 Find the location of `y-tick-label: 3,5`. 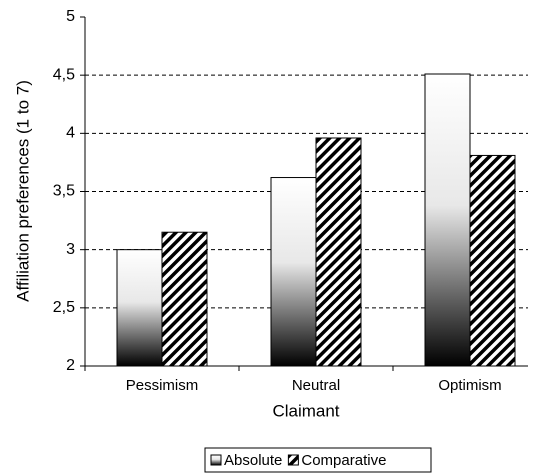

y-tick-label: 3,5 is located at coordinates (64, 191).